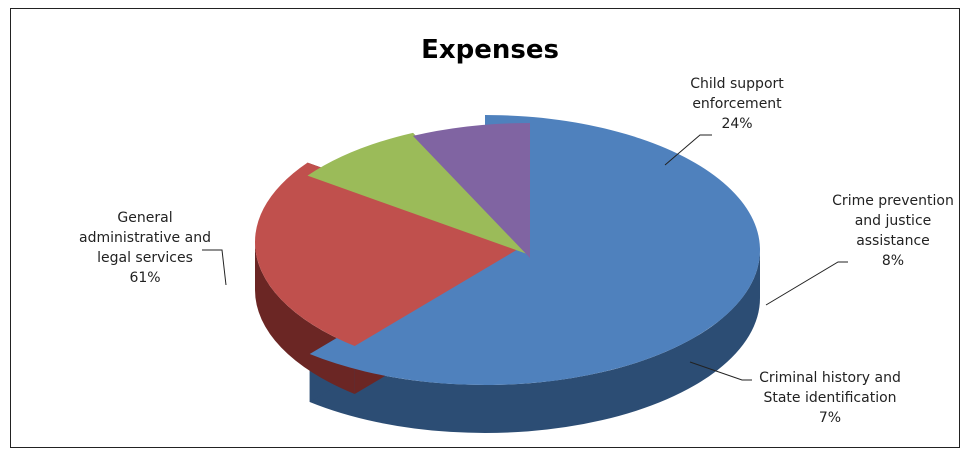 The image size is (974, 459). What do you see at coordinates (737, 104) in the screenshot?
I see `slice-label-1: Child support enforcement 24%` at bounding box center [737, 104].